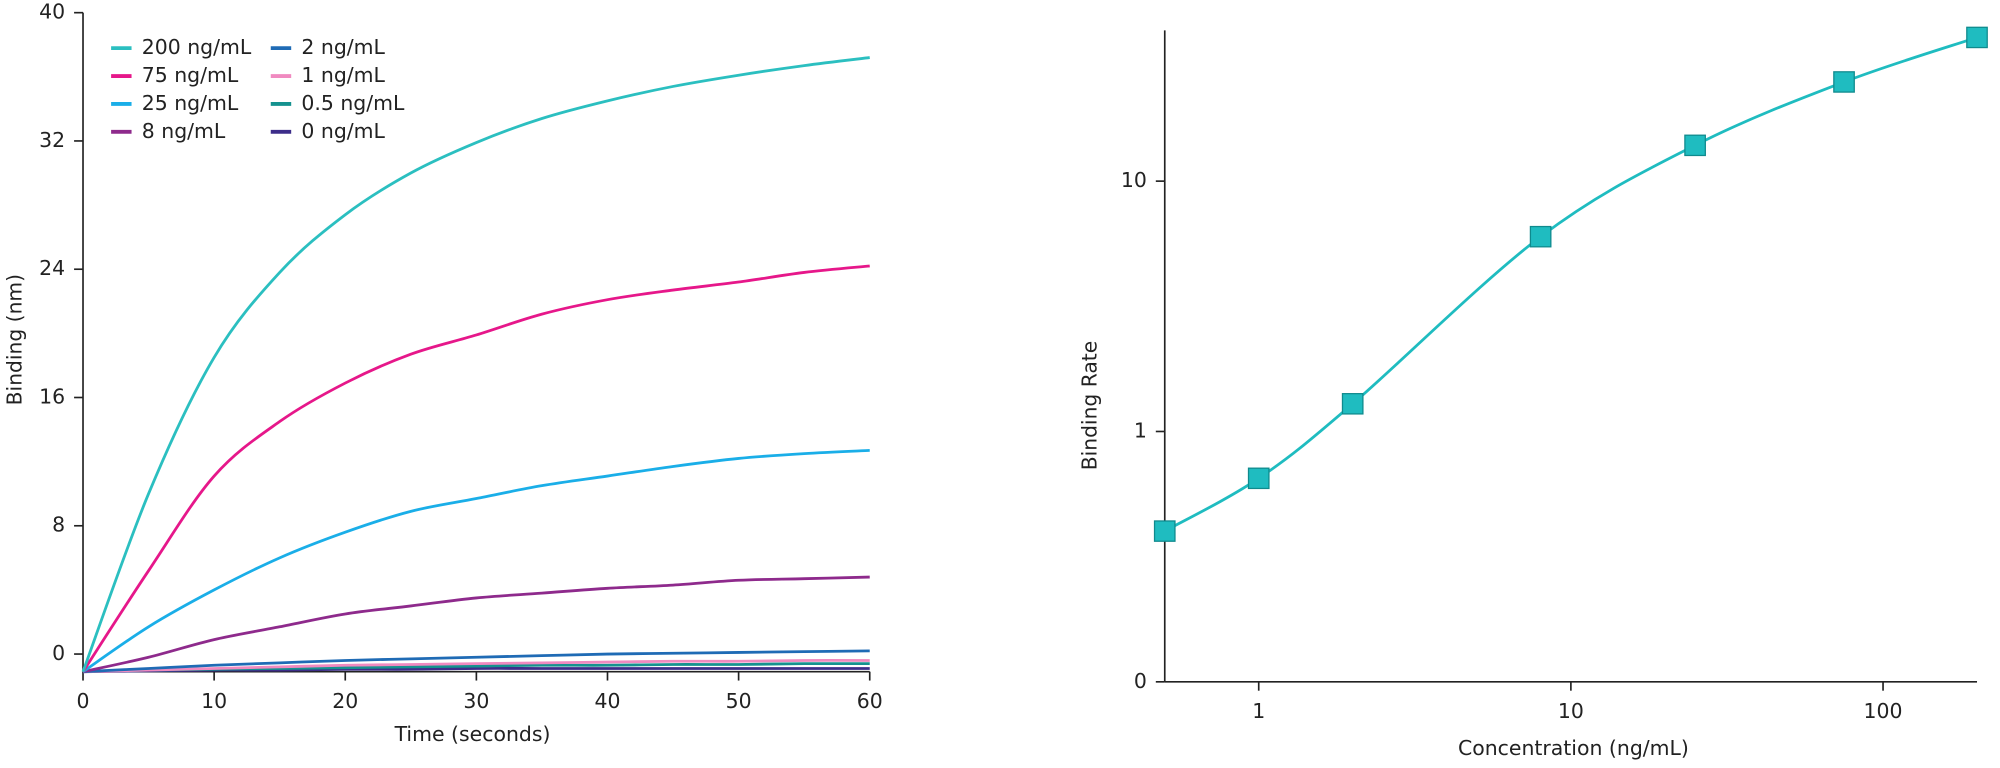  What do you see at coordinates (190, 75) in the screenshot?
I see `legend-label: 75 ng/mL` at bounding box center [190, 75].